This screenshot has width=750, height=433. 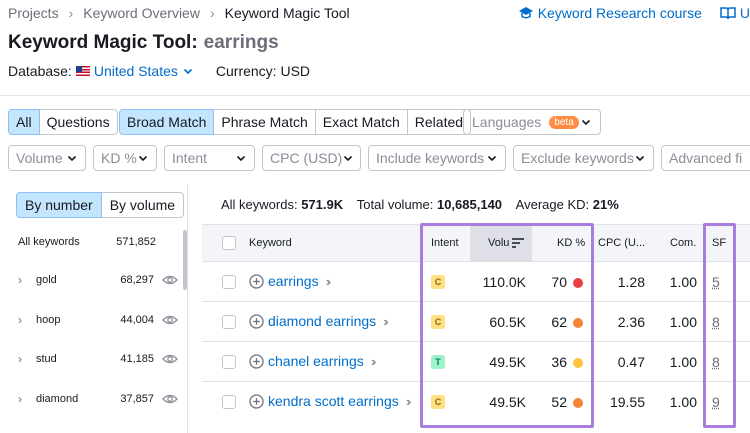 I want to click on by-volume-button: By volume, so click(x=142, y=205).